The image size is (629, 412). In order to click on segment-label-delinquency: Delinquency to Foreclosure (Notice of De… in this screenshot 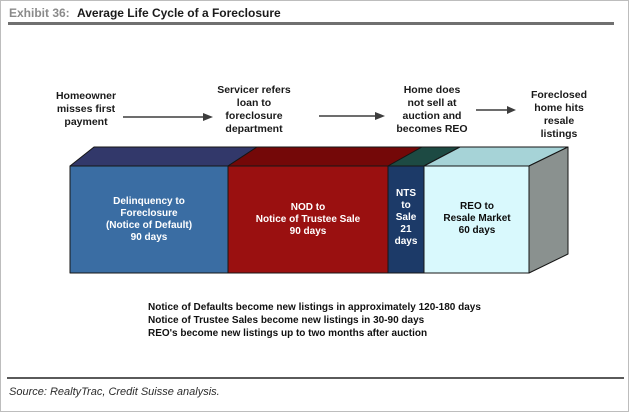, I will do `click(149, 219)`.